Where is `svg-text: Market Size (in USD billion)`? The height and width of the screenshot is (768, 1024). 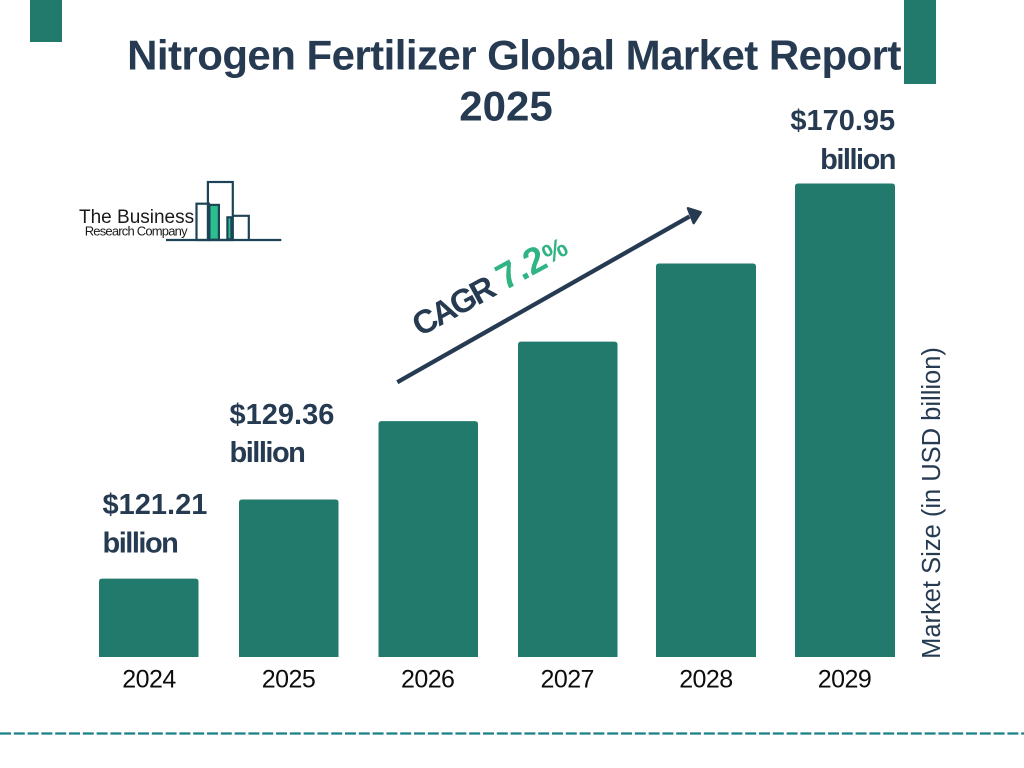 svg-text: Market Size (in USD billion) is located at coordinates (932, 503).